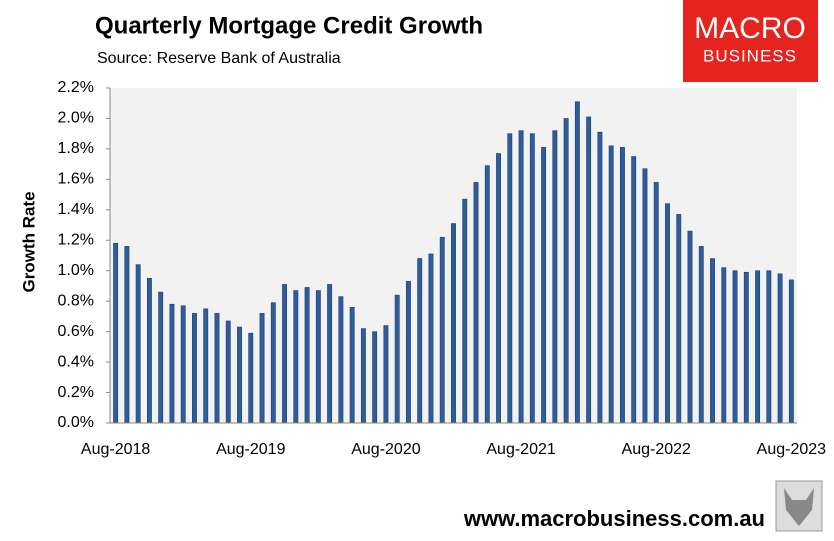 The image size is (834, 541). Describe the element at coordinates (76, 209) in the screenshot. I see `y-tick-label: 1.4%` at that location.